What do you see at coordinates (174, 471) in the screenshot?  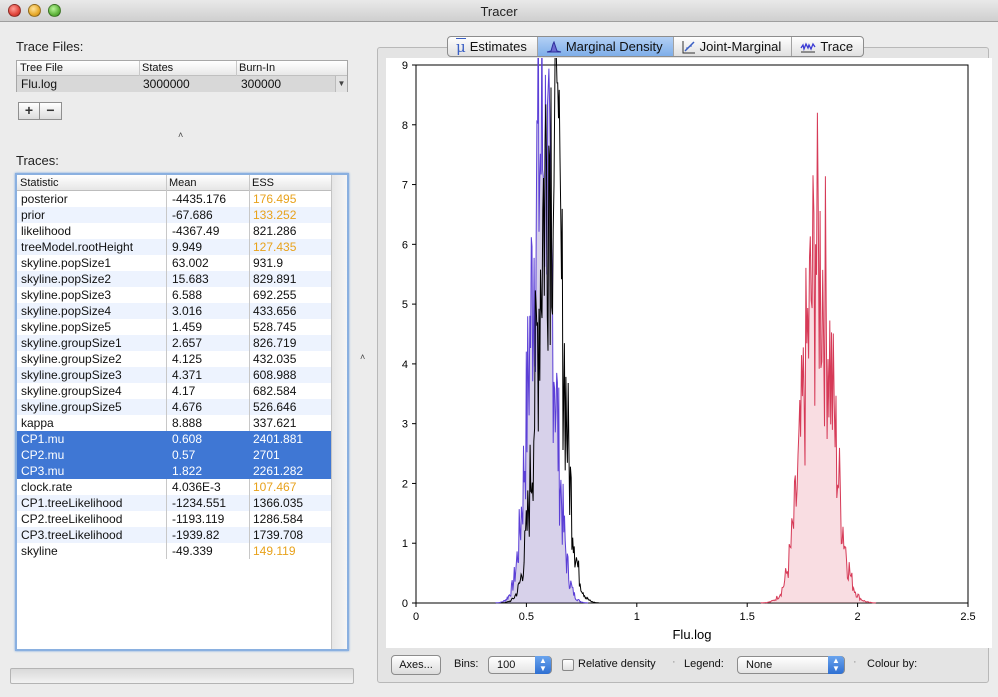 I see `trace-row: CP3.mu 1.822 2261.282` at bounding box center [174, 471].